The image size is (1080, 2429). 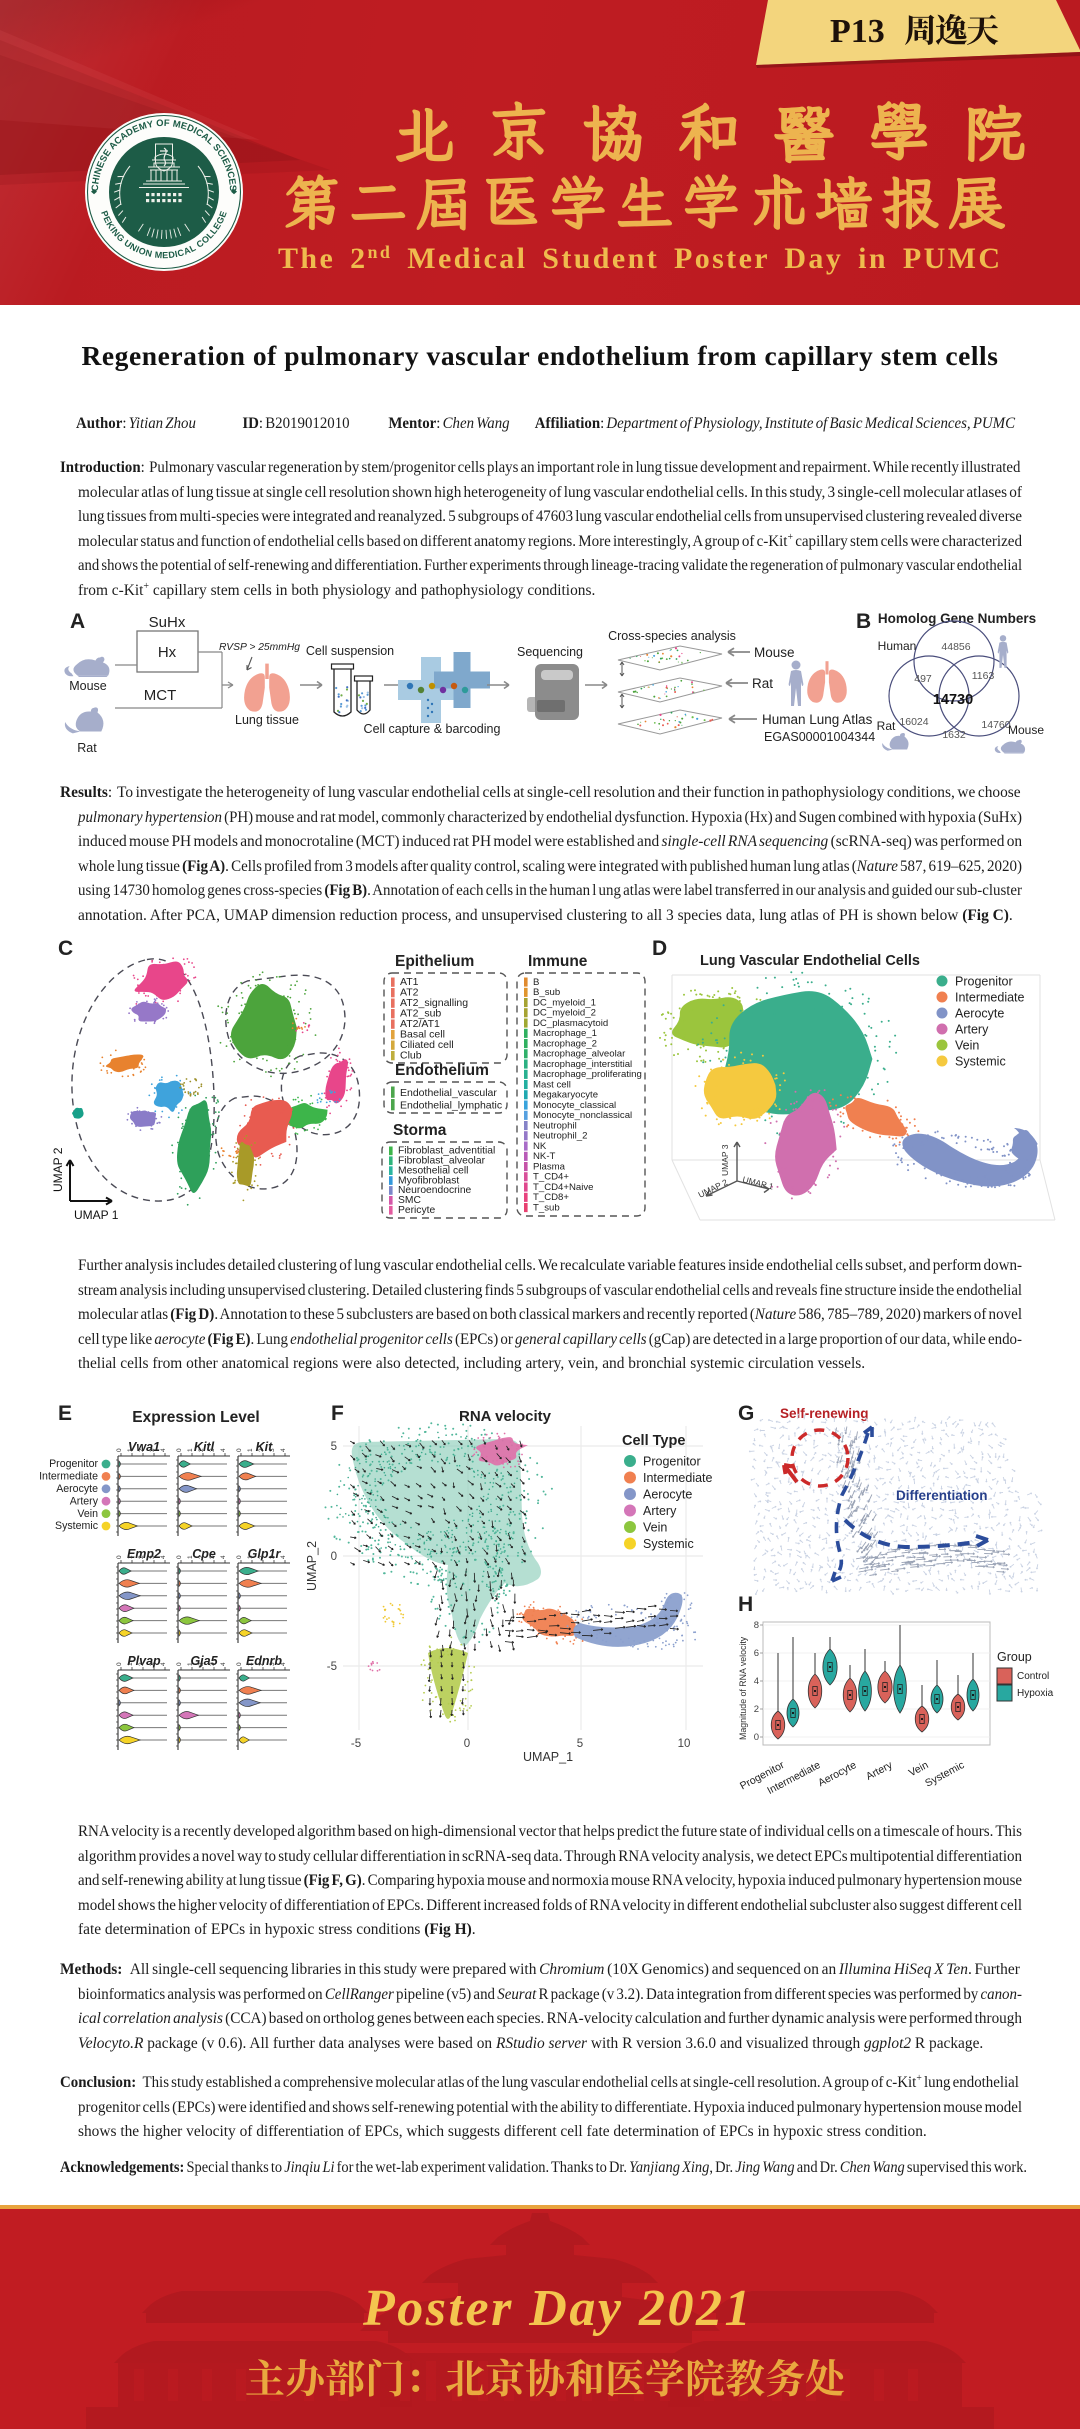 What do you see at coordinates (564, 1013) in the screenshot?
I see `svg-text: DC_myeloid_2` at bounding box center [564, 1013].